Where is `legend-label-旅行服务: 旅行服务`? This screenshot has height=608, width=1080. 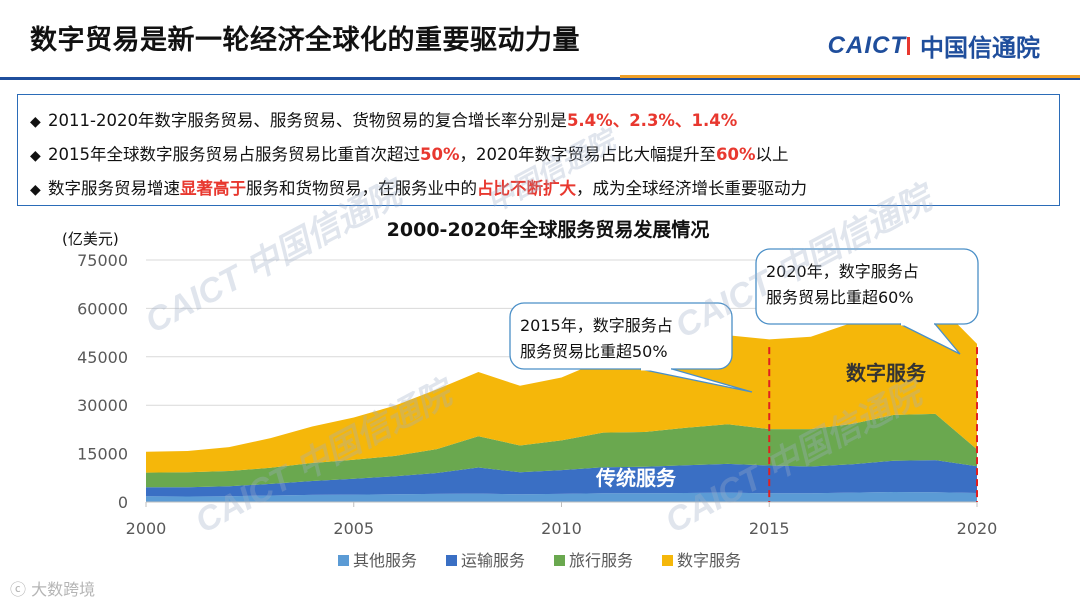
legend-label-旅行服务: 旅行服务 is located at coordinates (601, 560).